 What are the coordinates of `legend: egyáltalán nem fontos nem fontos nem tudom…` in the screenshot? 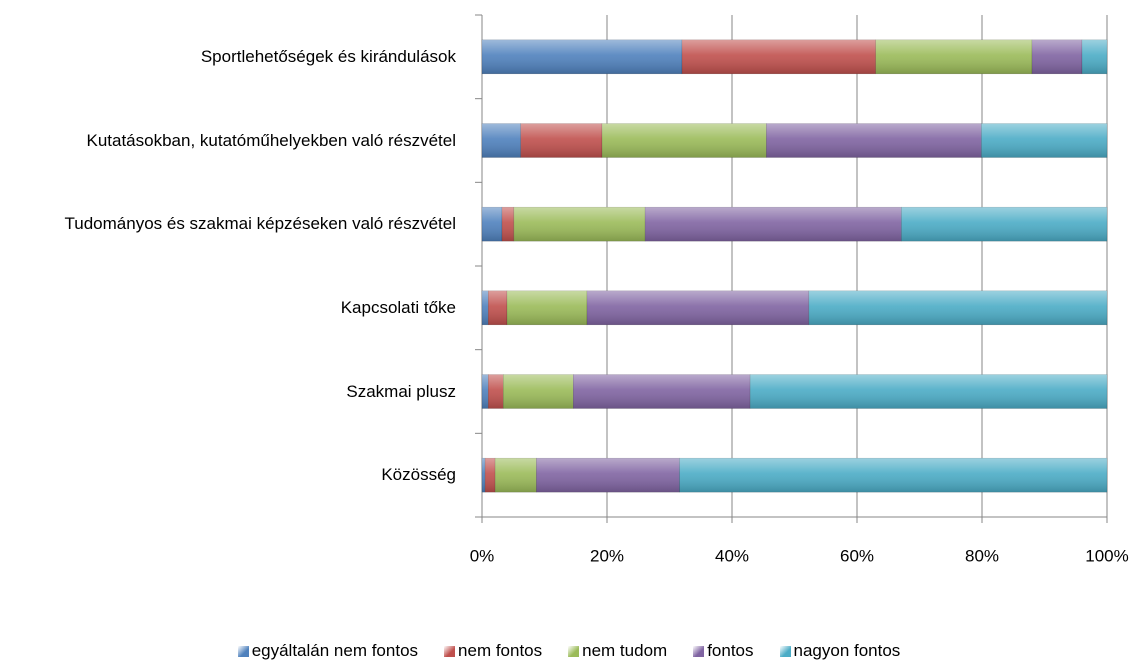 It's located at (569, 651).